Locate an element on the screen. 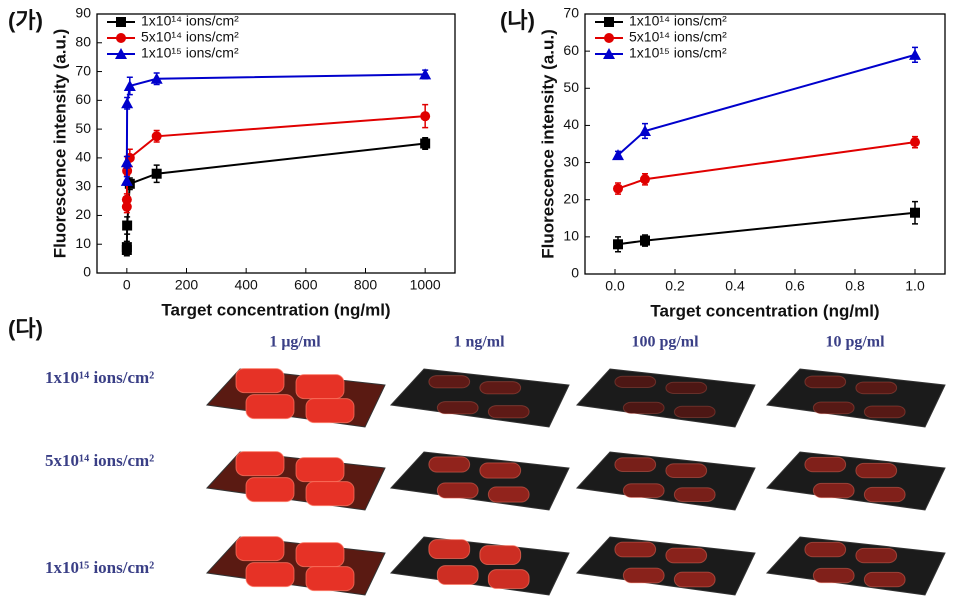 This screenshot has height=611, width=960. x-tick-label: 0.8 is located at coordinates (855, 286).